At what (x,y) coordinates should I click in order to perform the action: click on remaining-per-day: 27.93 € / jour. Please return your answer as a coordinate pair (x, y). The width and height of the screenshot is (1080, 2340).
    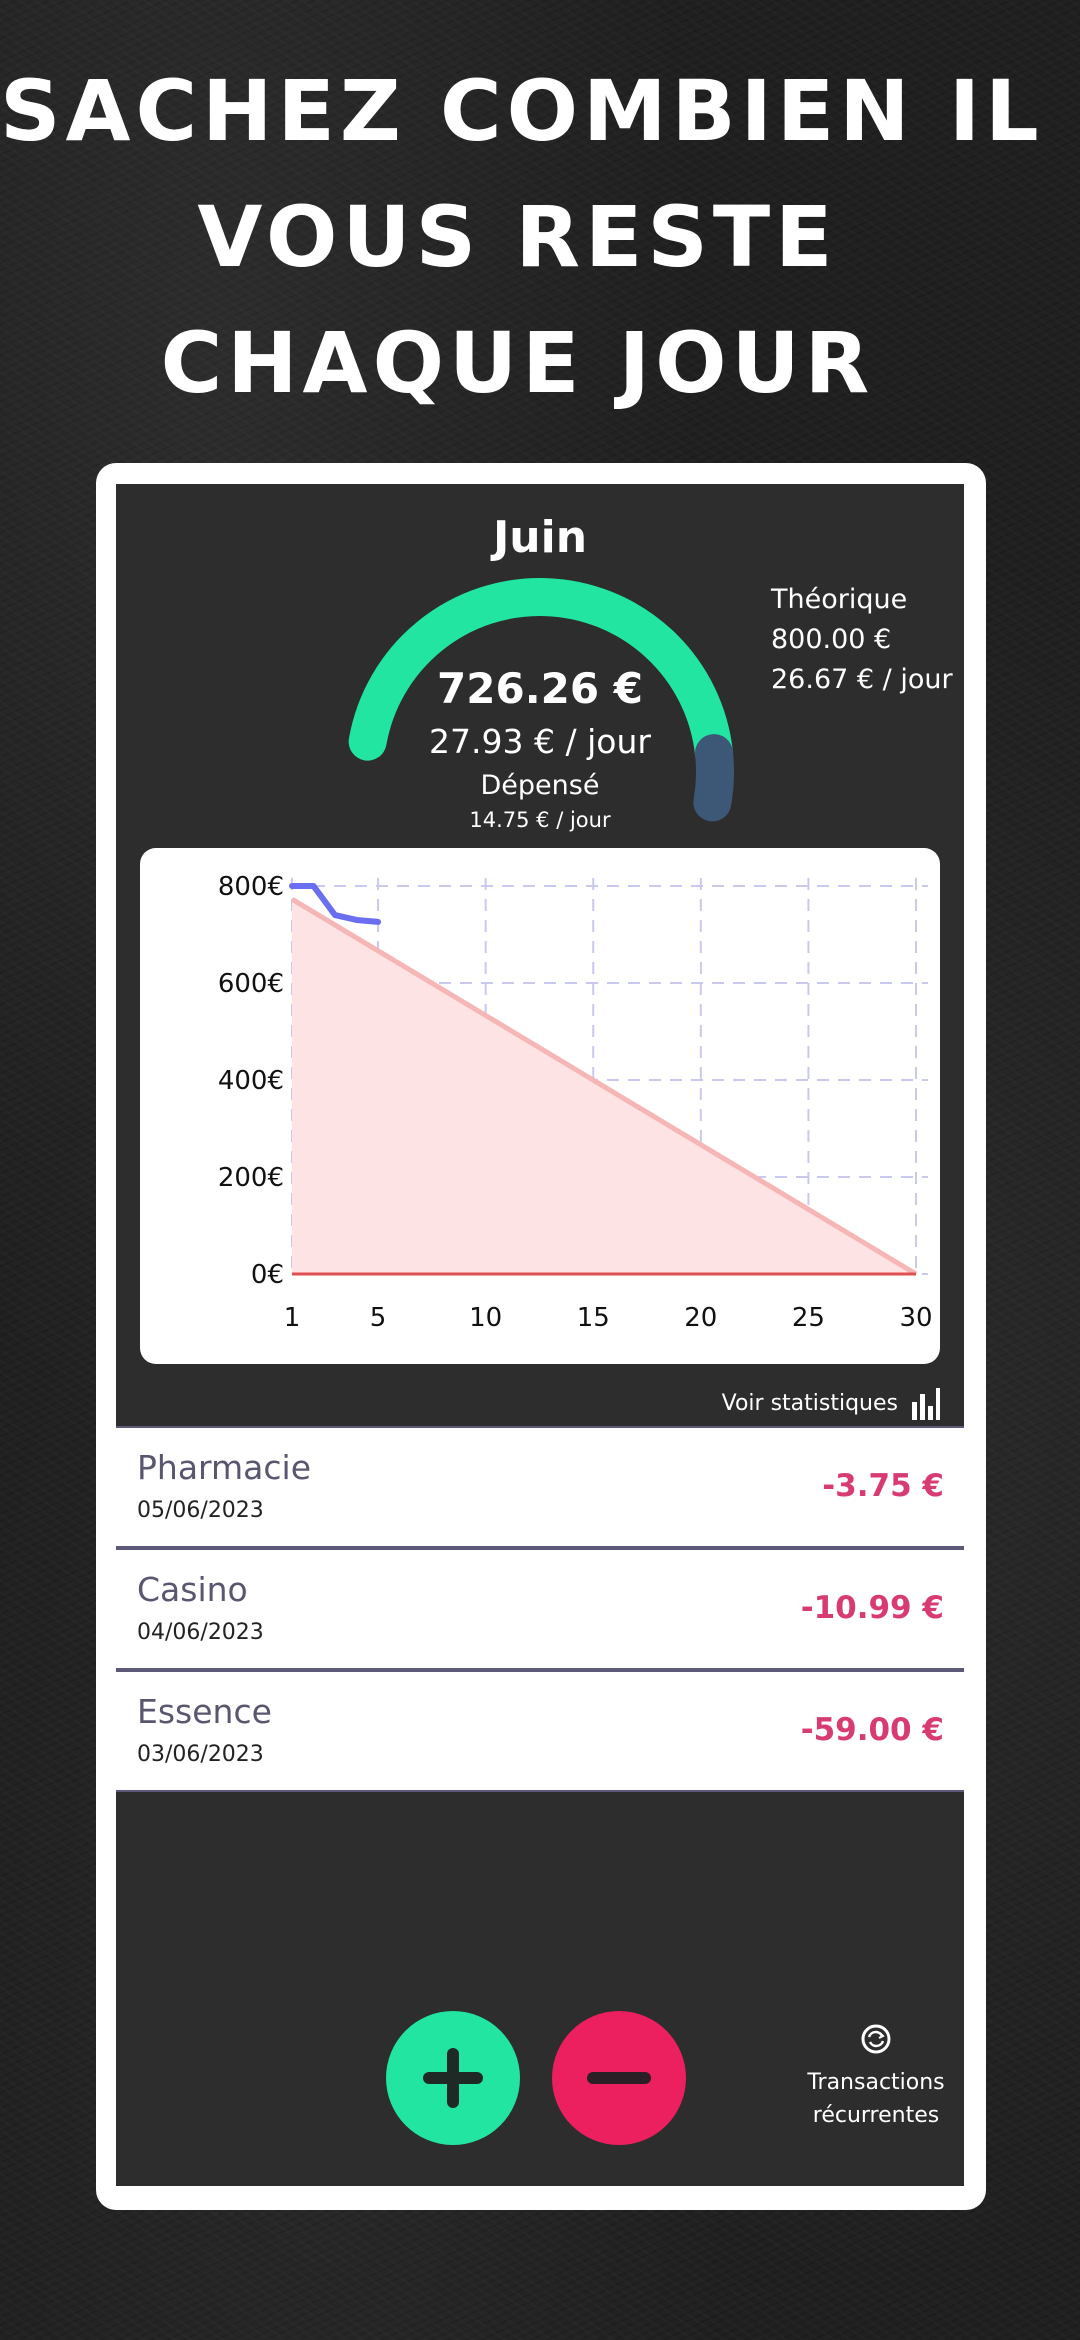
    Looking at the image, I should click on (540, 741).